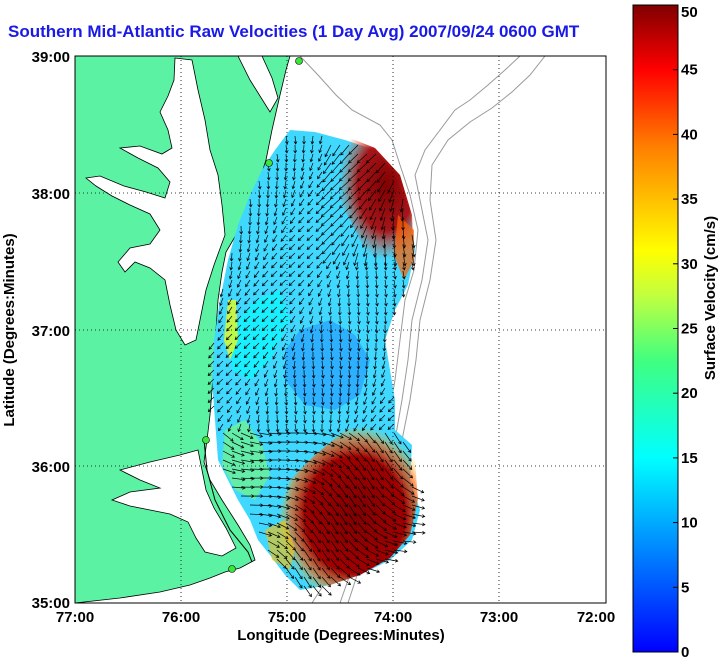  What do you see at coordinates (228, 501) in the screenshot?
I see `outer-banks` at bounding box center [228, 501].